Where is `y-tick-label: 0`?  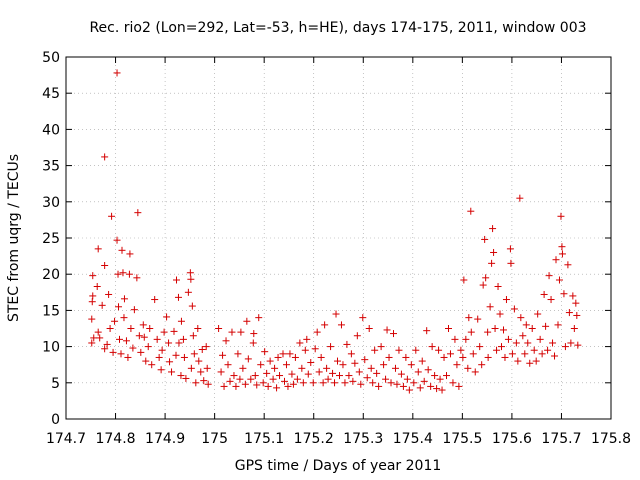
y-tick-label: 0 is located at coordinates (55, 420).